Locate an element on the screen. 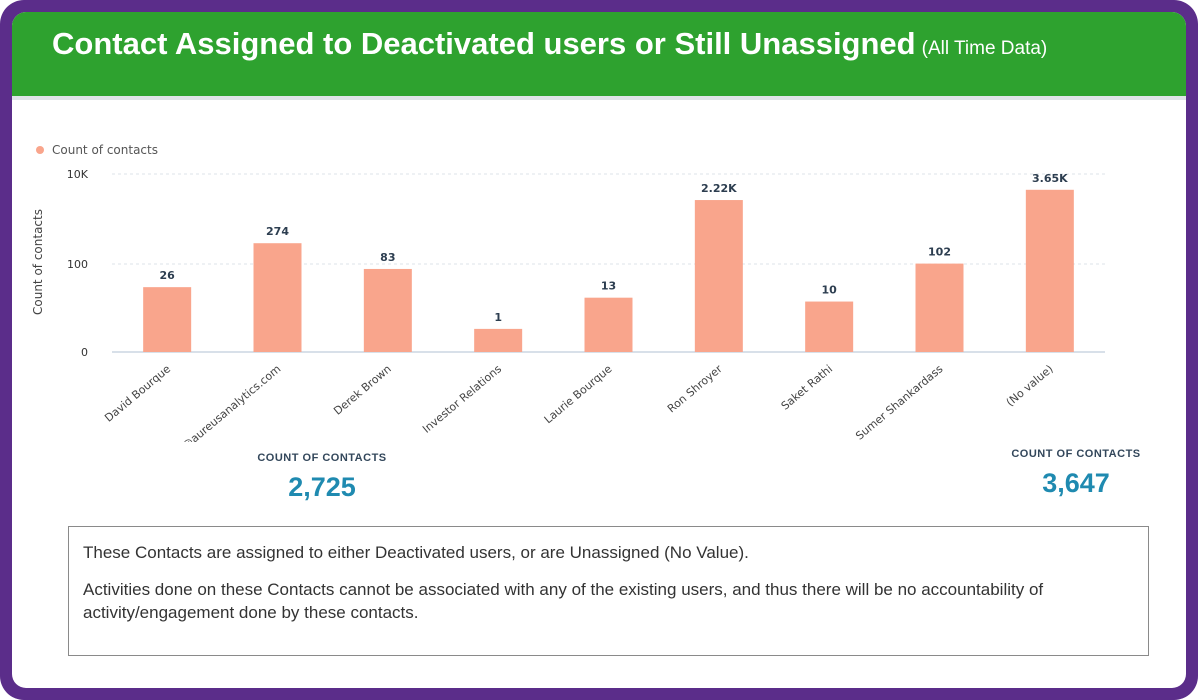  y-tick-label: 10K is located at coordinates (78, 174).